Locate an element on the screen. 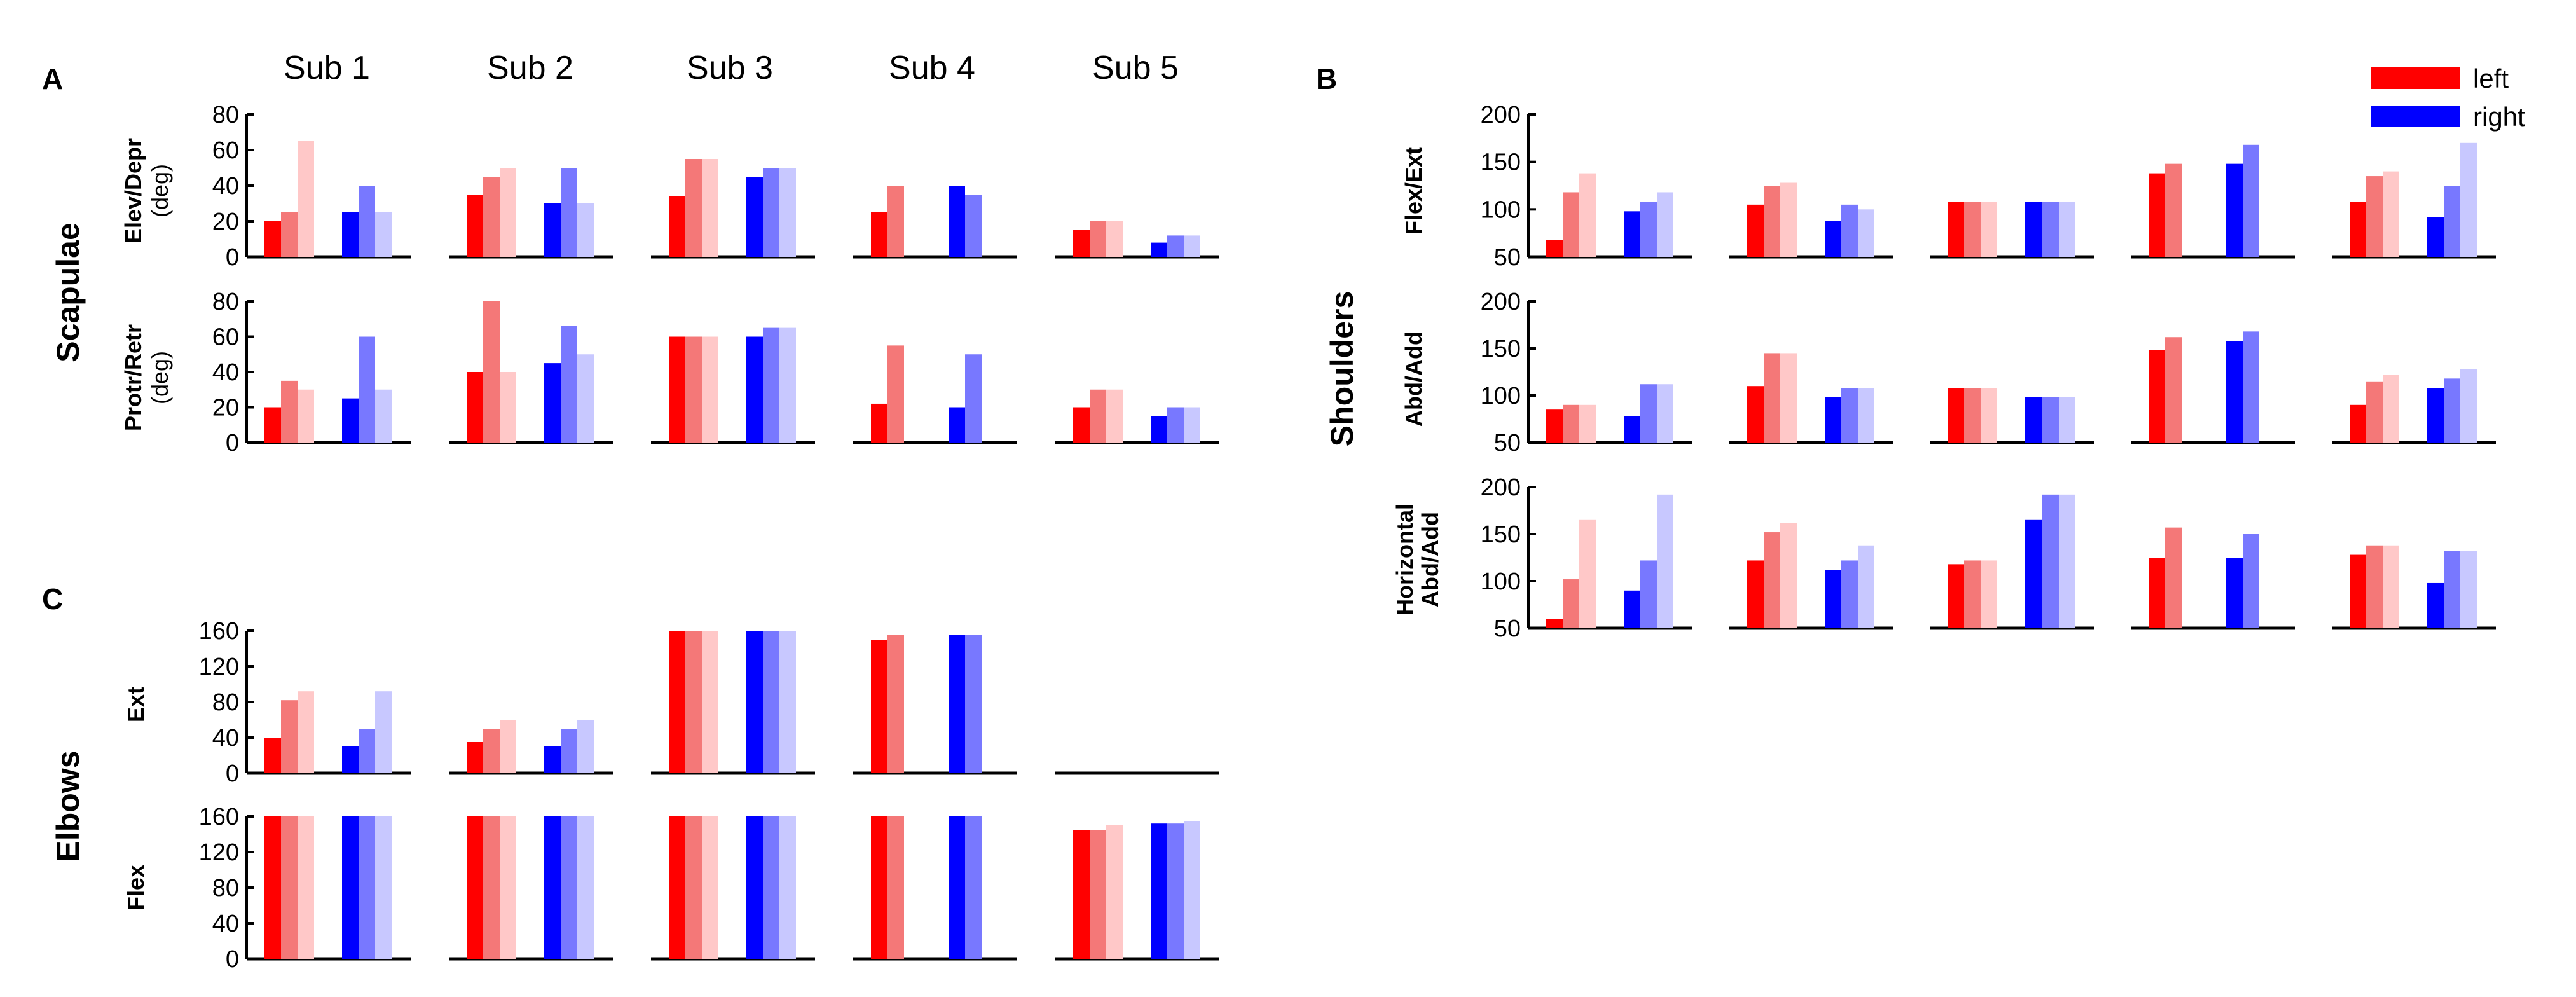 This screenshot has height=997, width=2576. y-tick-label: 60 is located at coordinates (225, 150).